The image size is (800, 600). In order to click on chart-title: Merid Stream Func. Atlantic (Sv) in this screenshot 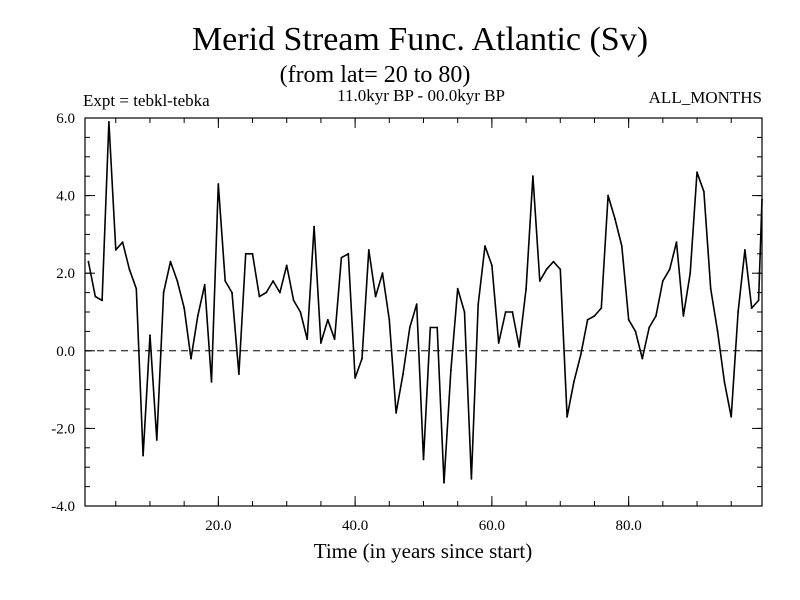, I will do `click(420, 39)`.